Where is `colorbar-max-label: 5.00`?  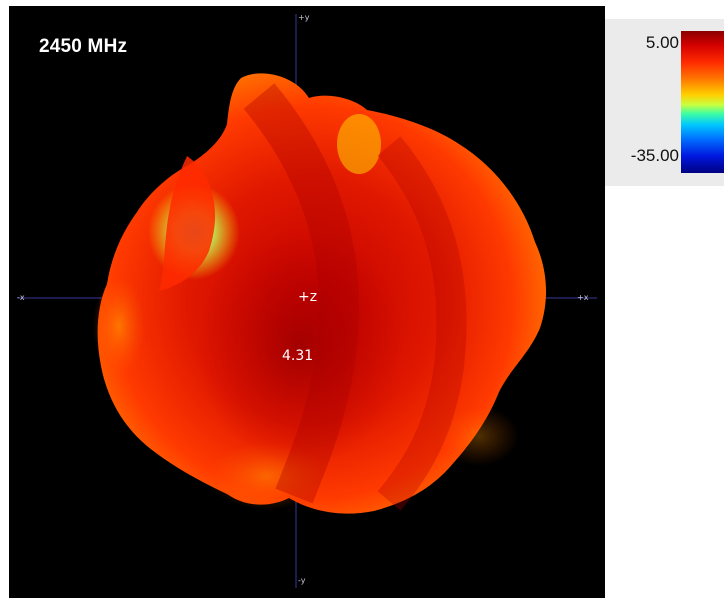
colorbar-max-label: 5.00 is located at coordinates (662, 42).